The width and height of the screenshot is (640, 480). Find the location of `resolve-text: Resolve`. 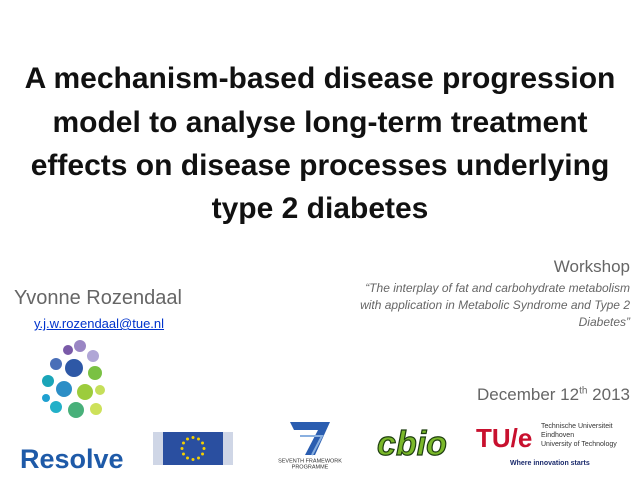

resolve-text: Resolve is located at coordinates (72, 459).